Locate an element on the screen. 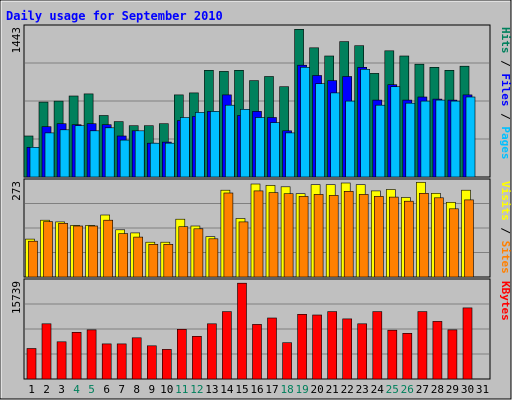 The image size is (512, 400). day-label-1: 1 is located at coordinates (31, 389).